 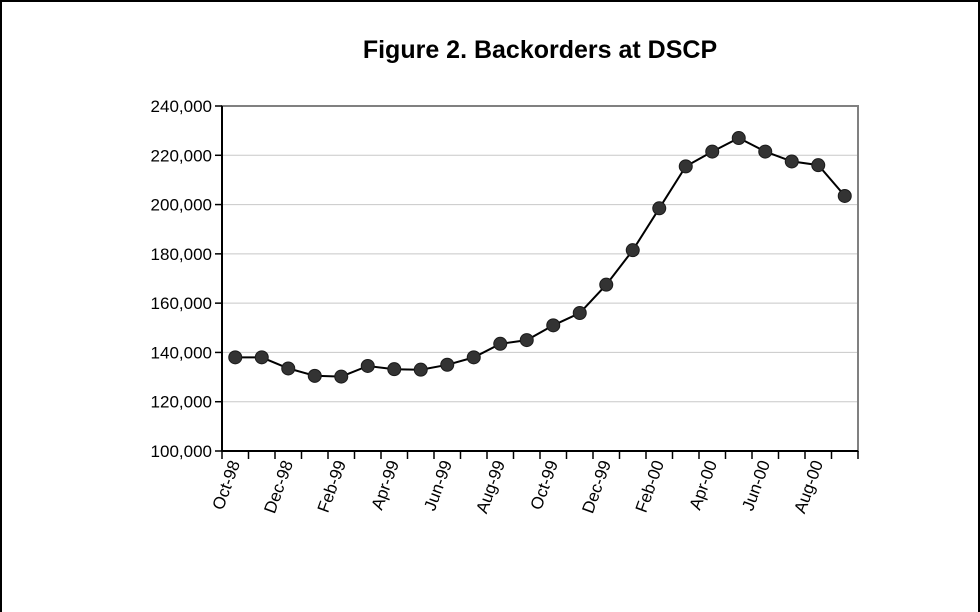 What do you see at coordinates (226, 485) in the screenshot?
I see `x-tick-label: Oct-98` at bounding box center [226, 485].